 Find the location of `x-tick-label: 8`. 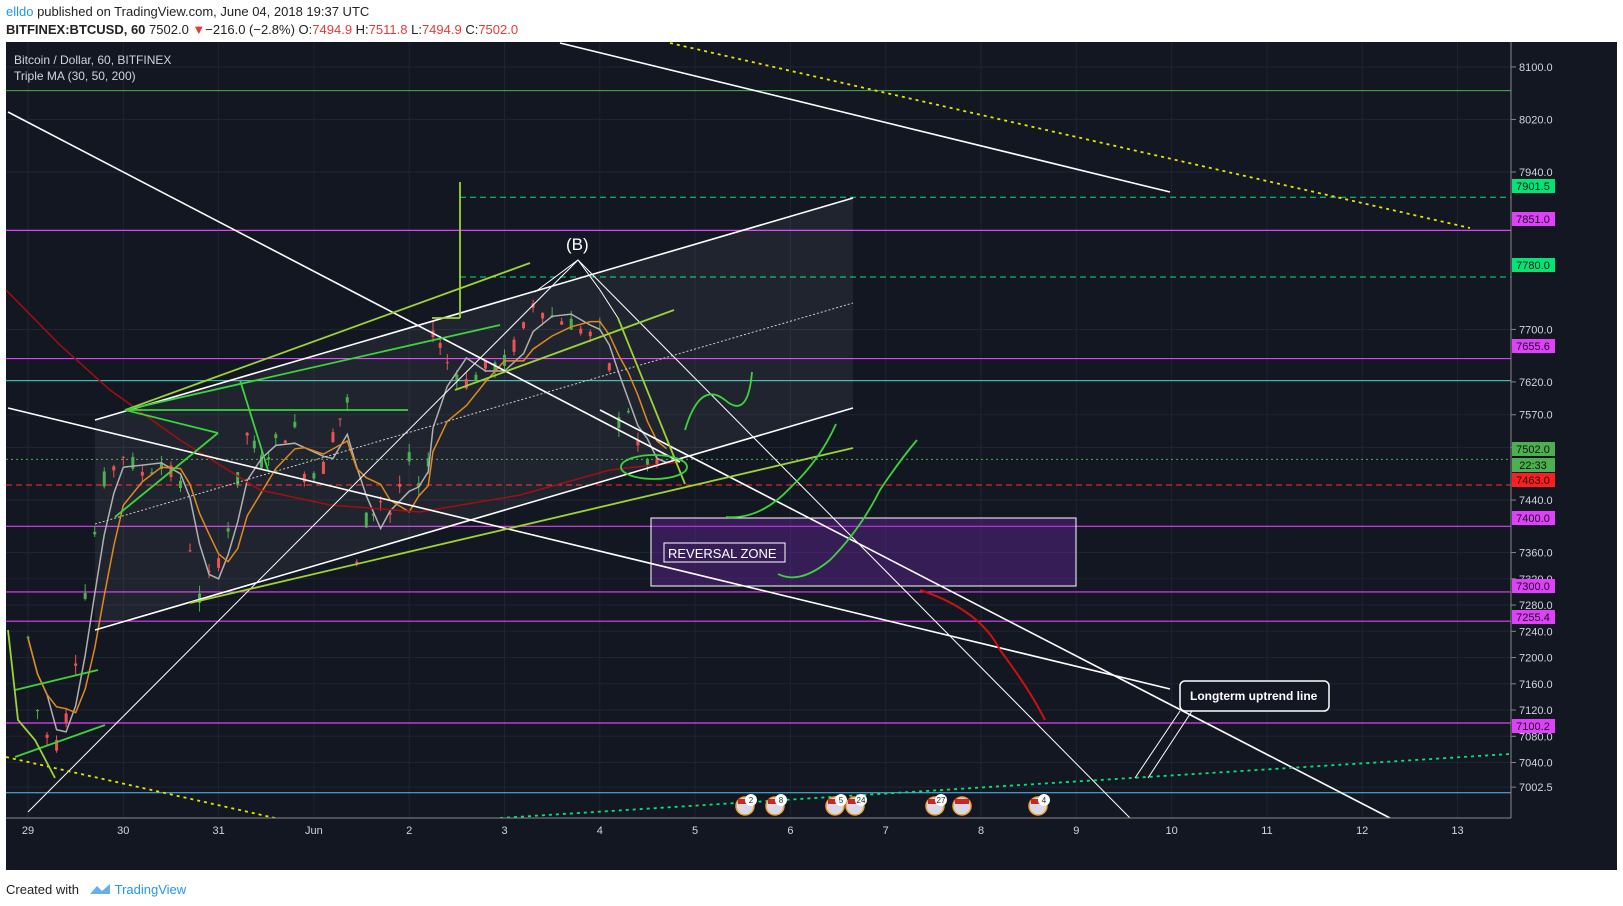

x-tick-label: 8 is located at coordinates (981, 831).